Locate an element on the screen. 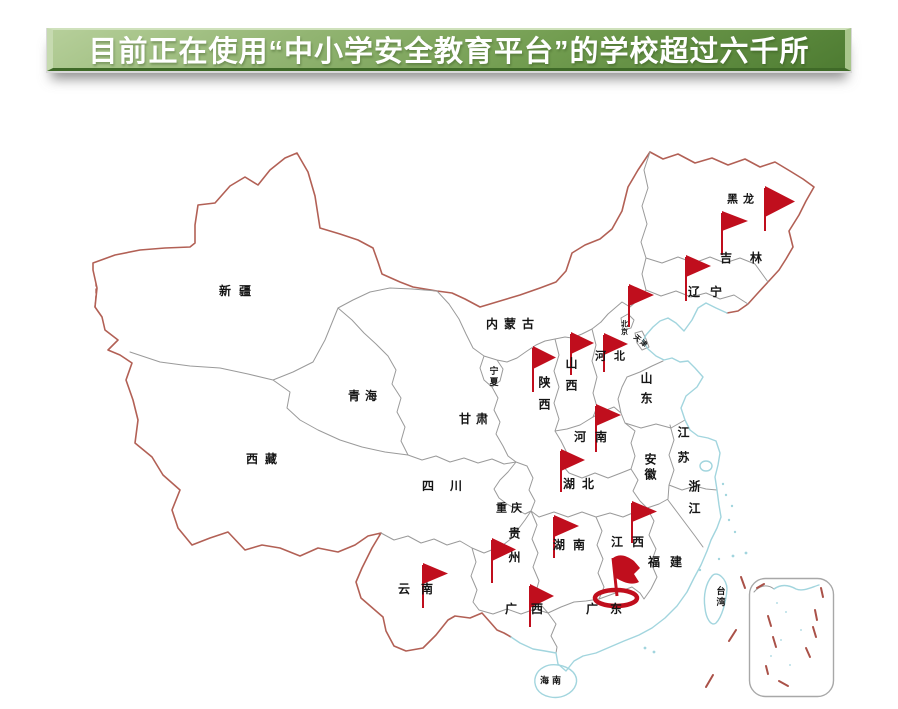 The height and width of the screenshot is (709, 898). flag-marker-湖南 is located at coordinates (566, 536).